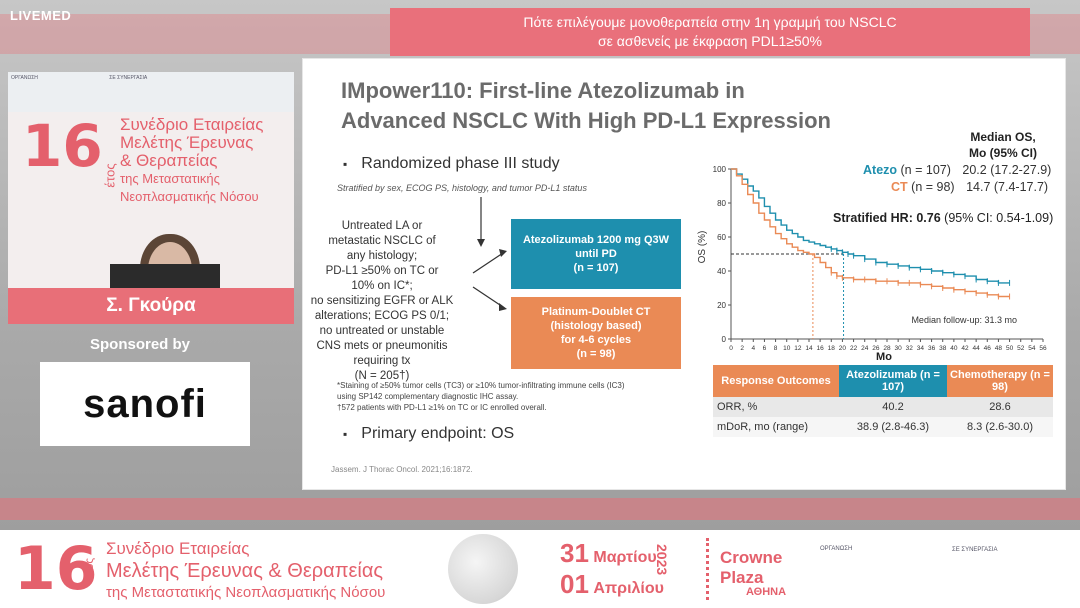 This screenshot has height=608, width=1080. What do you see at coordinates (742, 348) in the screenshot?
I see `x-tick-label: 2` at bounding box center [742, 348].